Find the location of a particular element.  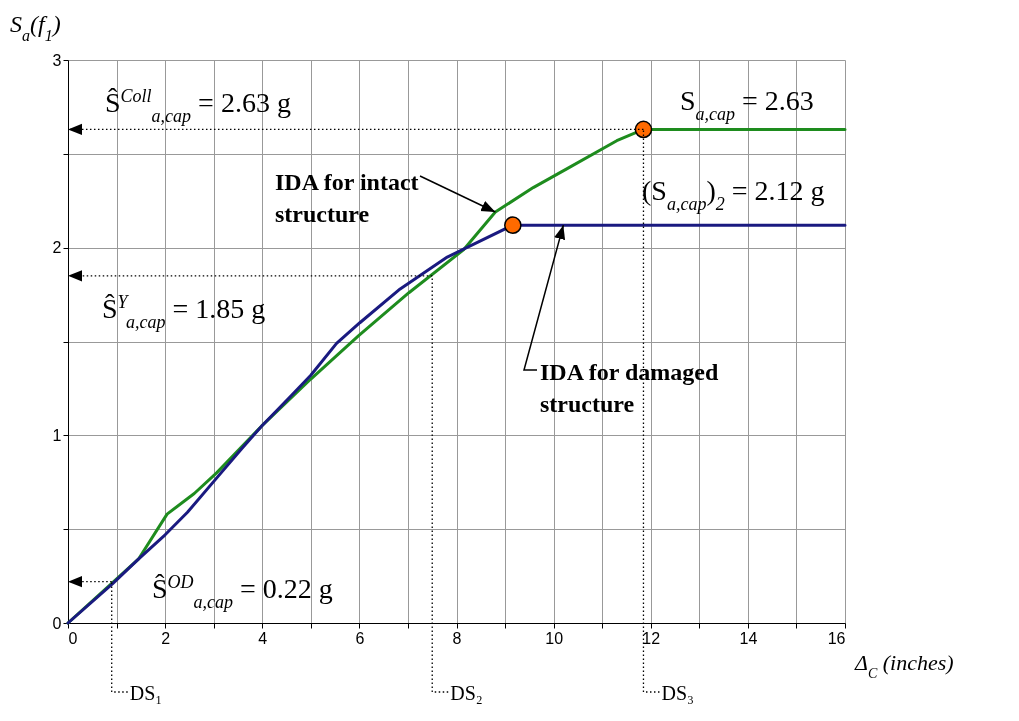

x-tick-label: 10 is located at coordinates (554, 638).